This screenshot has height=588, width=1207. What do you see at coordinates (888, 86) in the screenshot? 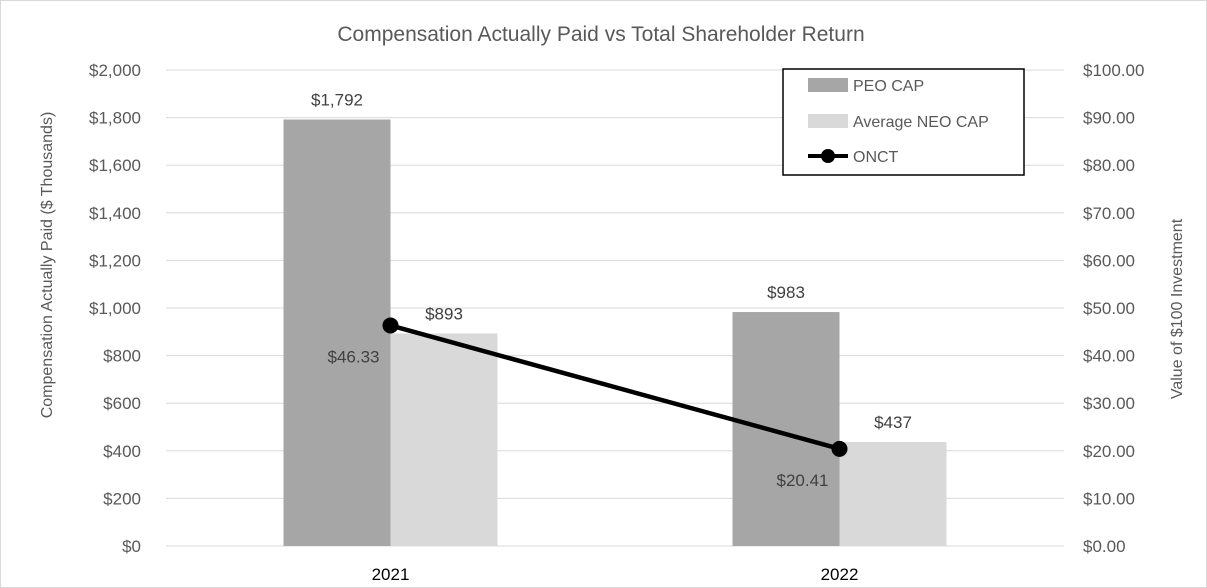
I see `legend-label-peo-cap: PEO CAP` at bounding box center [888, 86].